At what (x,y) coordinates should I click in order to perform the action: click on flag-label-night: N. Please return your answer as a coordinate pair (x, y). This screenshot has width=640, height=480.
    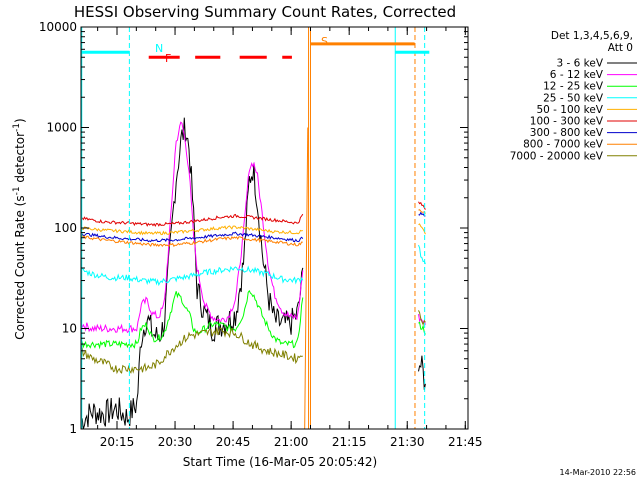
    Looking at the image, I should click on (159, 48).